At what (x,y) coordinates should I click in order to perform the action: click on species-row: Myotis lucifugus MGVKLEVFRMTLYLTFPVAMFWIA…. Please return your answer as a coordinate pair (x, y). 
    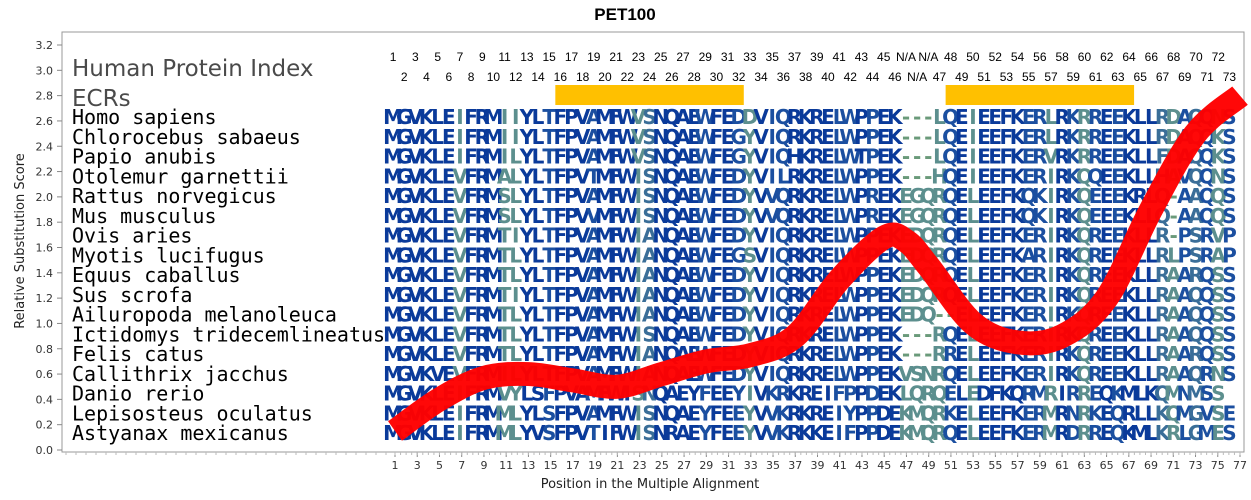
    Looking at the image, I should click on (654, 255).